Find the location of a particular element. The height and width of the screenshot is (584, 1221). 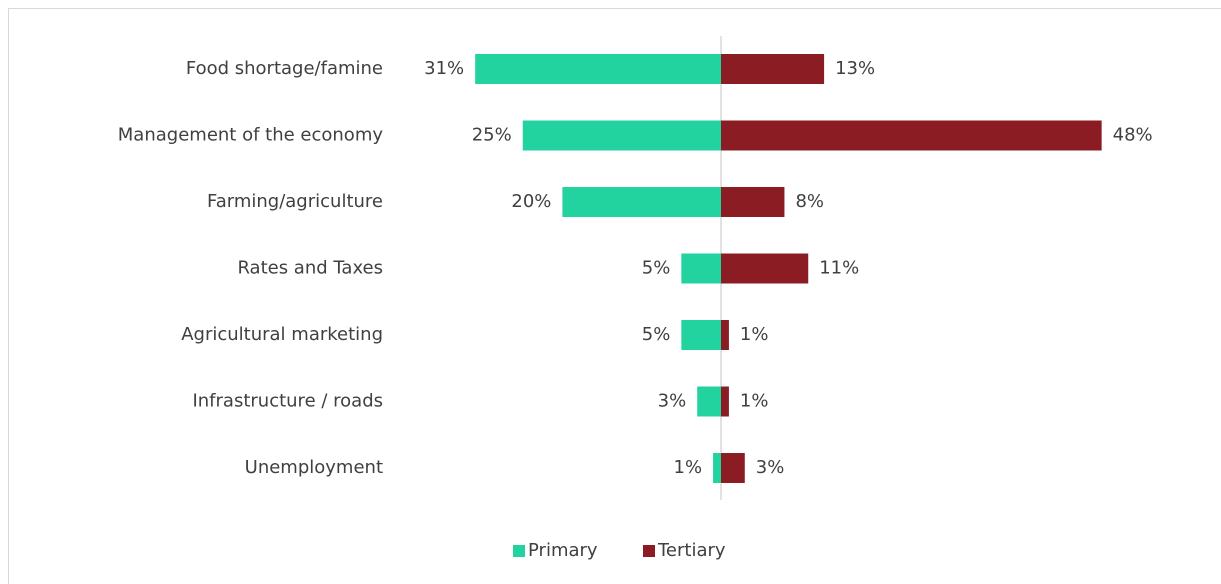

value-label: 11% is located at coordinates (839, 268).